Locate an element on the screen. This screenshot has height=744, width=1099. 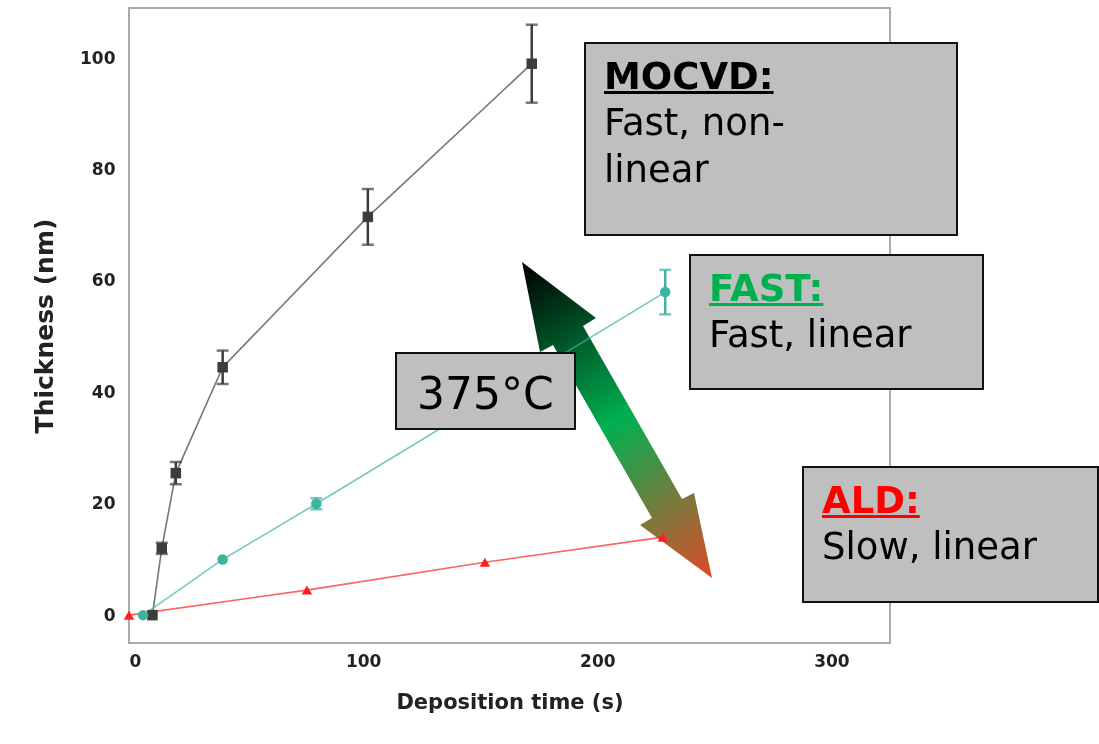
y-tick-label: 40 is located at coordinates (103, 391).